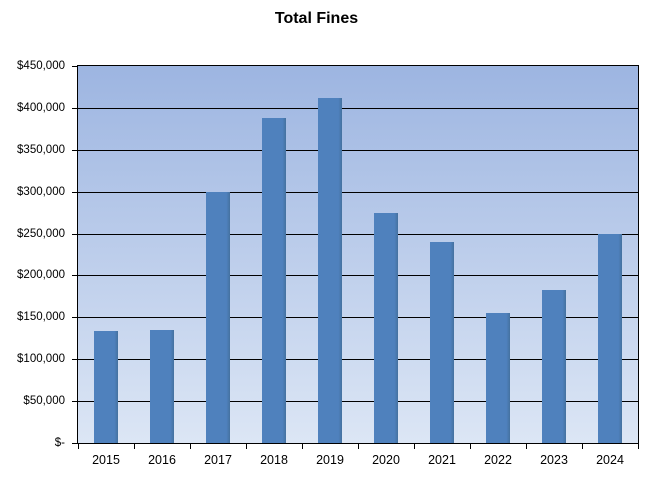 The height and width of the screenshot is (478, 650). I want to click on chart-title: Total Fines, so click(316, 18).